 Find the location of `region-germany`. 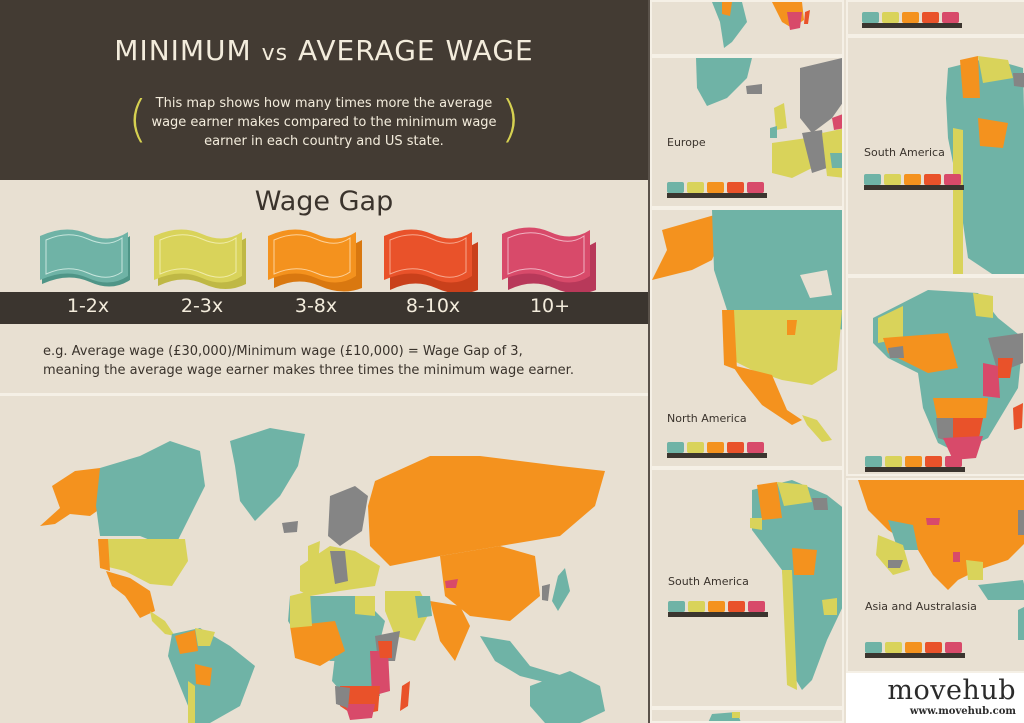

region-germany is located at coordinates (339, 567).